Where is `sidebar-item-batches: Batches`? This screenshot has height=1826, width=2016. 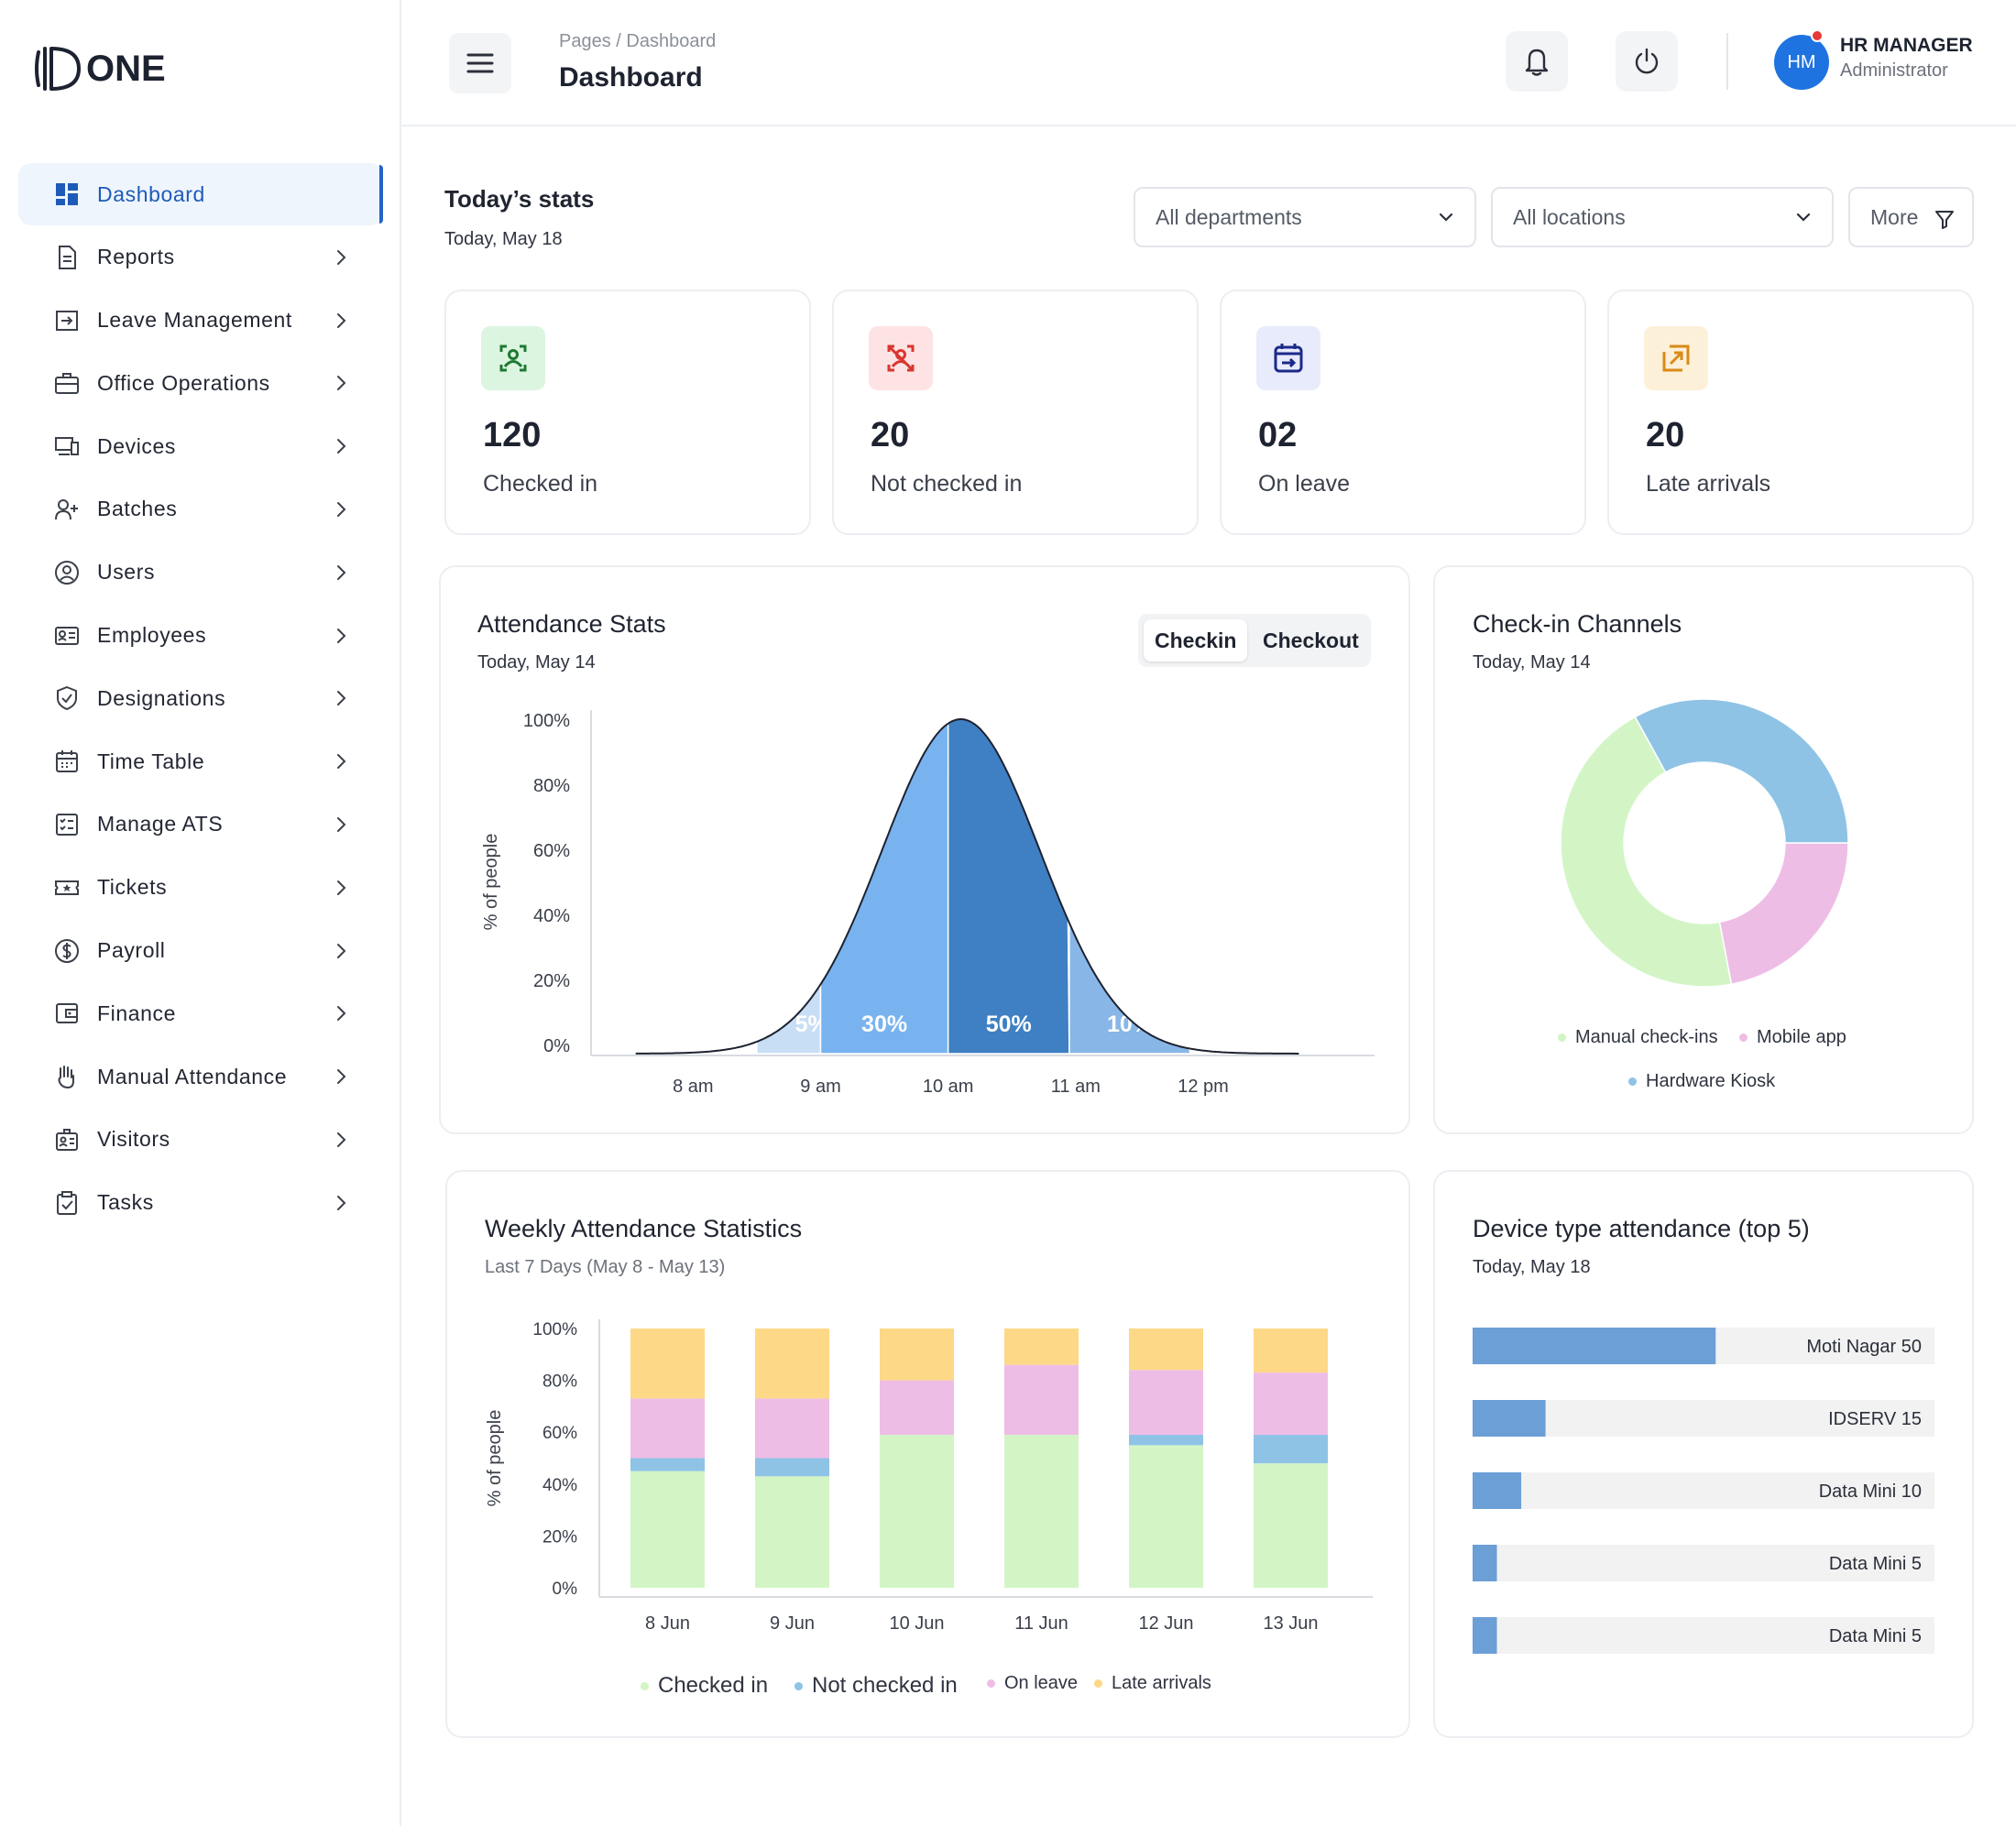
sidebar-item-batches: Batches is located at coordinates (200, 509).